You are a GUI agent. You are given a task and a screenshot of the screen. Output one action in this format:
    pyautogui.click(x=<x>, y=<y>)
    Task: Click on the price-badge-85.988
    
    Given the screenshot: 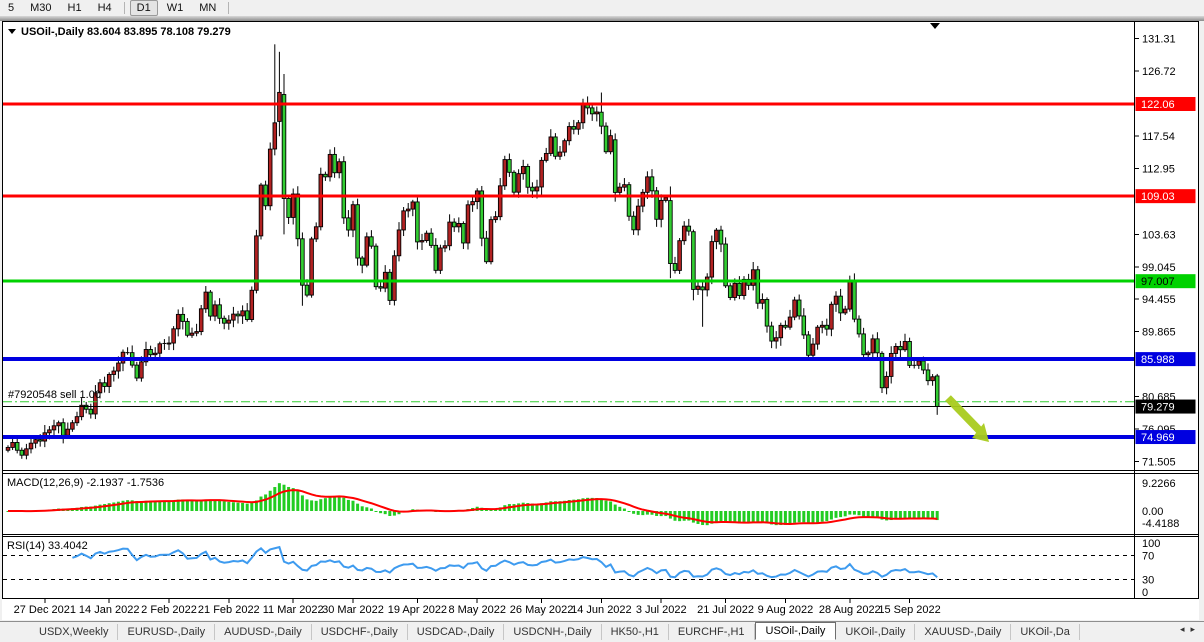 What is the action you would take?
    pyautogui.click(x=1165, y=359)
    